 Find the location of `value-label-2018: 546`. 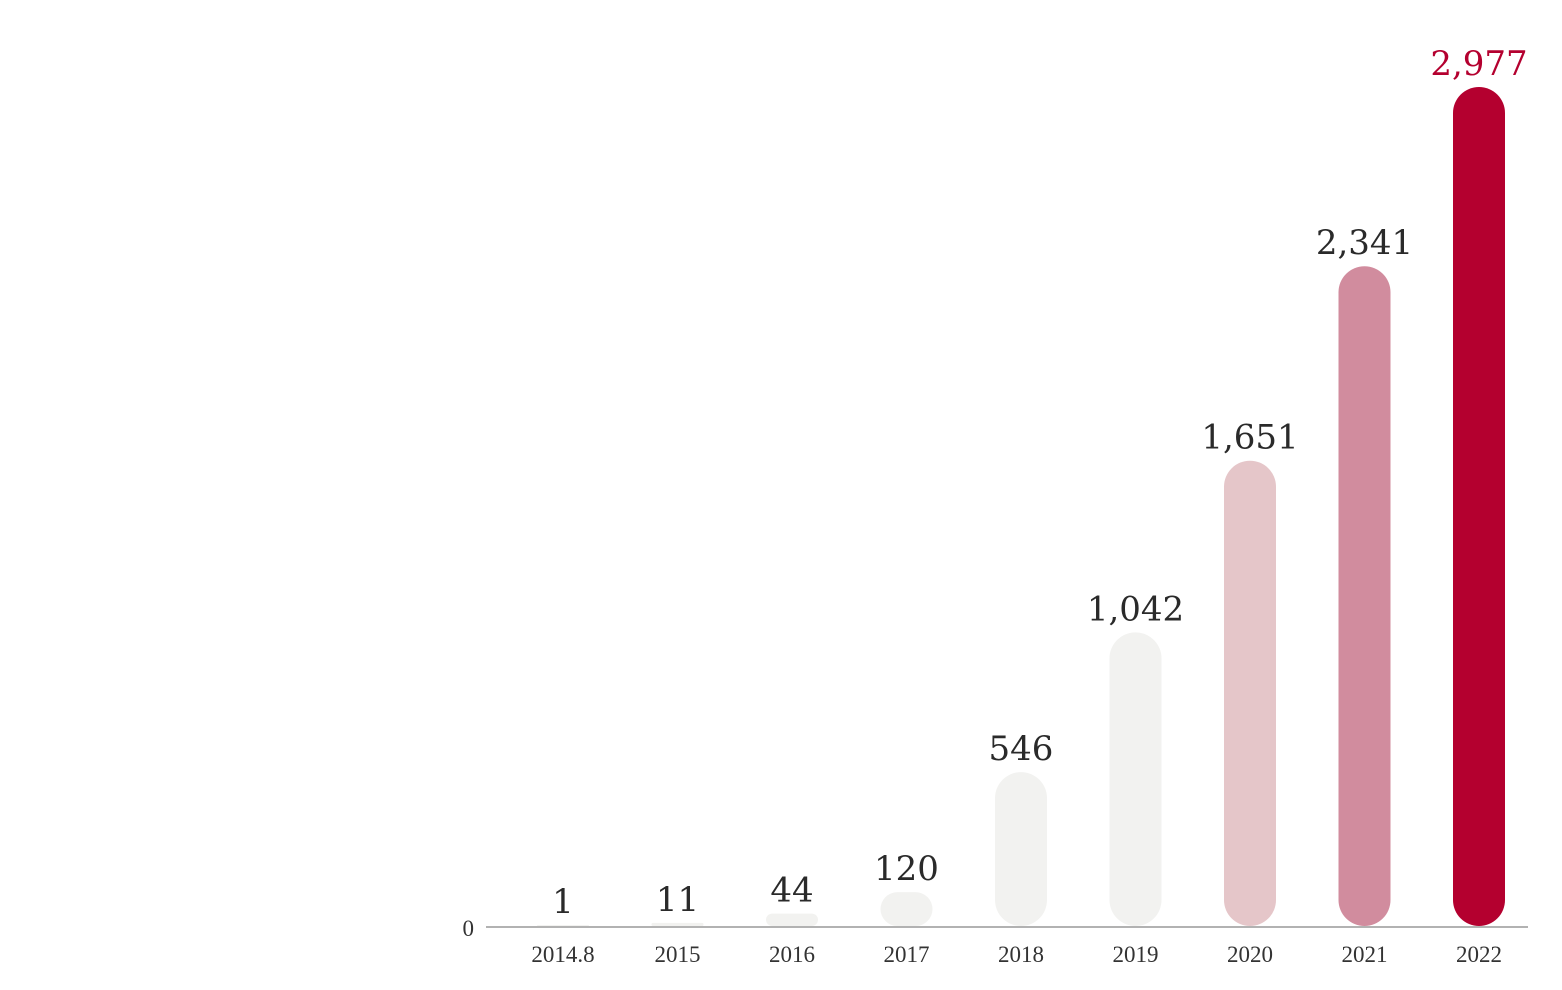

value-label-2018: 546 is located at coordinates (1021, 749).